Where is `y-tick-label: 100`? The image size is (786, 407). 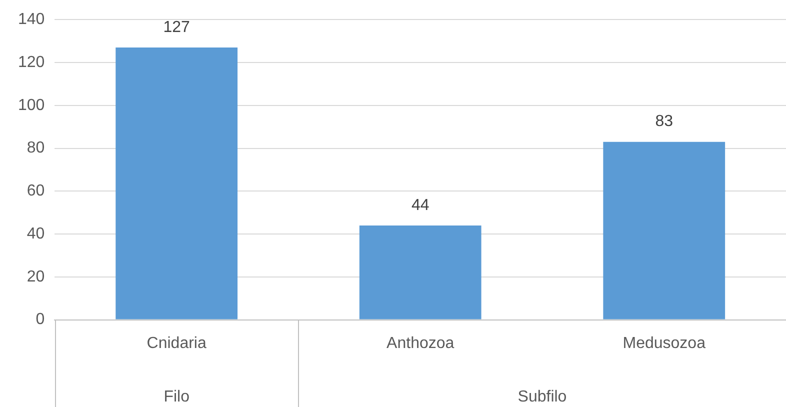 y-tick-label: 100 is located at coordinates (31, 105).